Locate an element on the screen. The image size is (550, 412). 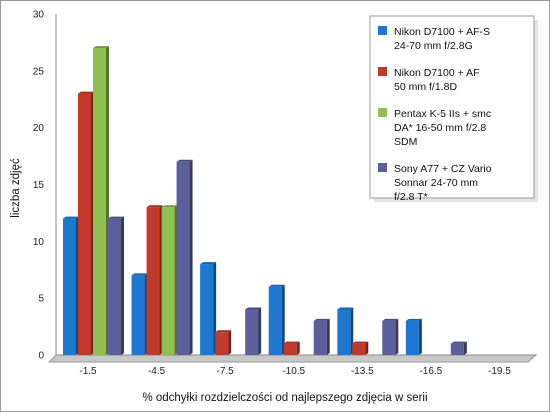
legend-label: 24-70 mm f/2.8G is located at coordinates (433, 46).